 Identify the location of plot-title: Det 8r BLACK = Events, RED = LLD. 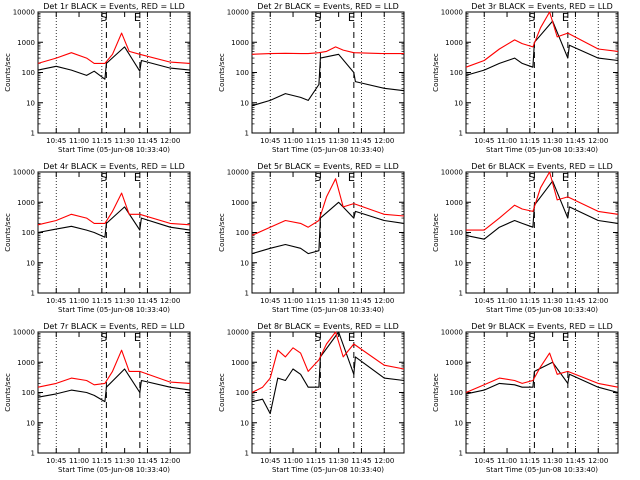
(328, 326).